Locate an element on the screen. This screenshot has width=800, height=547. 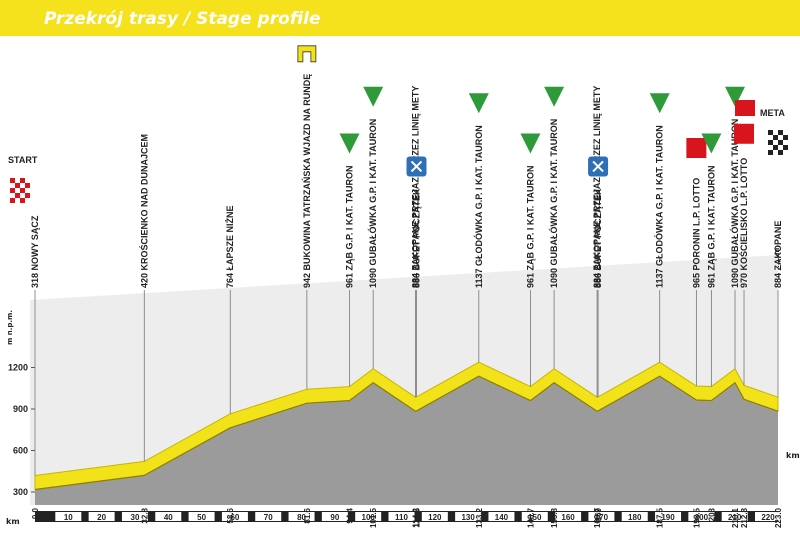
waypoint-label: 965 PORONIN L.P. LOTTO is located at coordinates (696, 233).